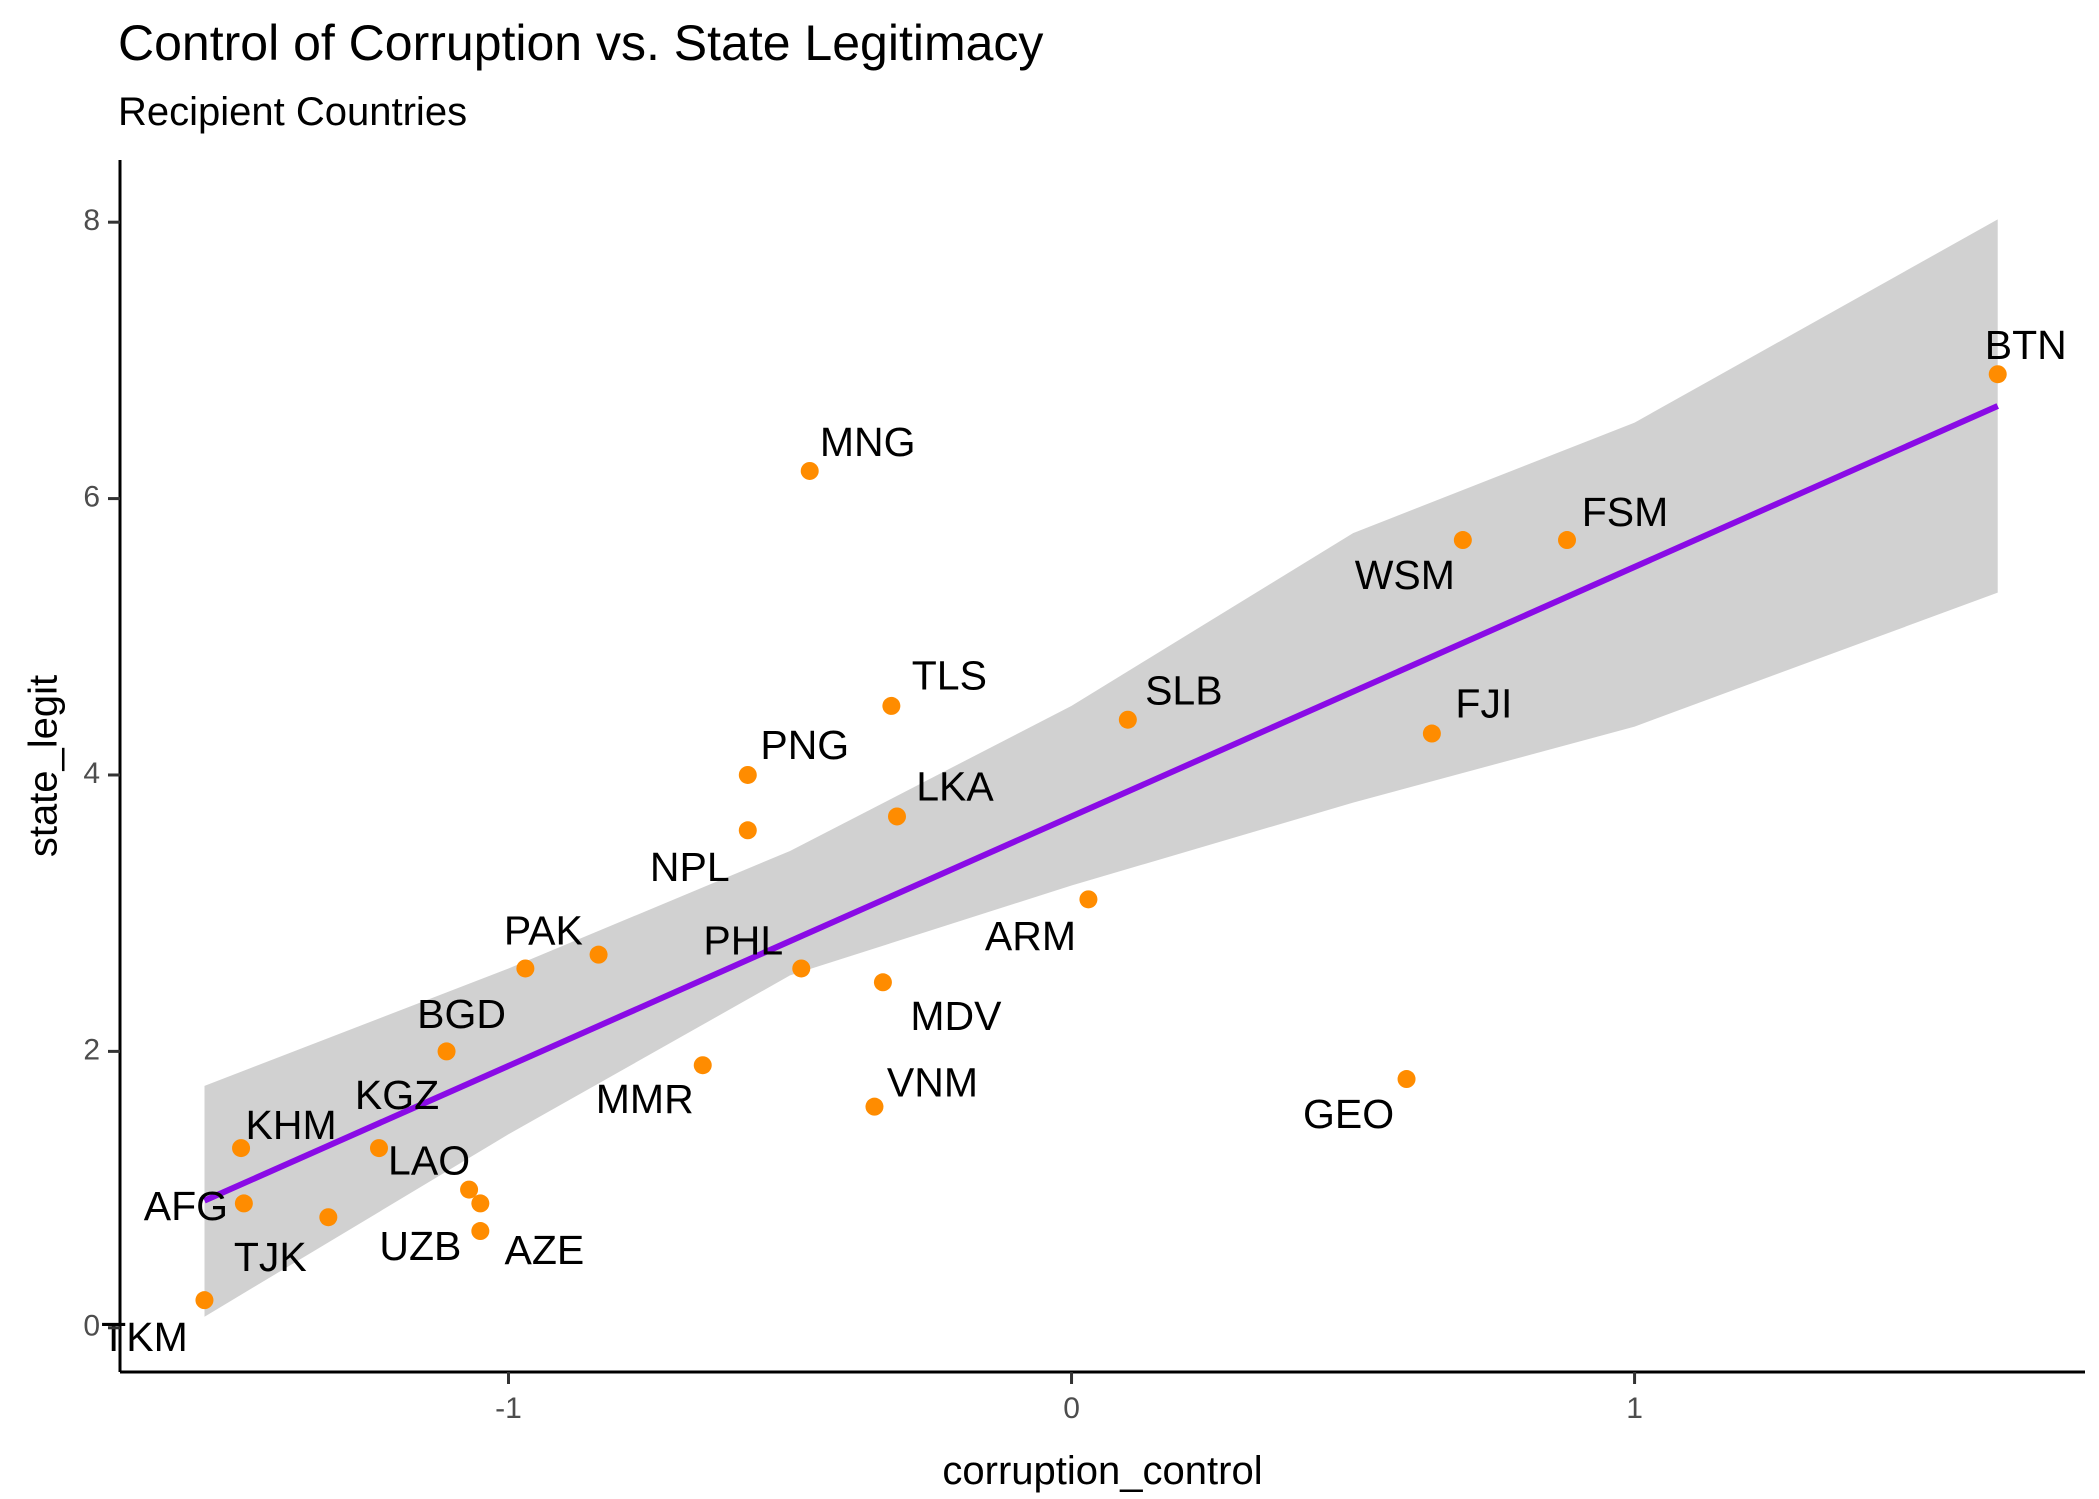 Image resolution: width=2099 pixels, height=1499 pixels. What do you see at coordinates (91, 220) in the screenshot?
I see `y-tick-label: 8` at bounding box center [91, 220].